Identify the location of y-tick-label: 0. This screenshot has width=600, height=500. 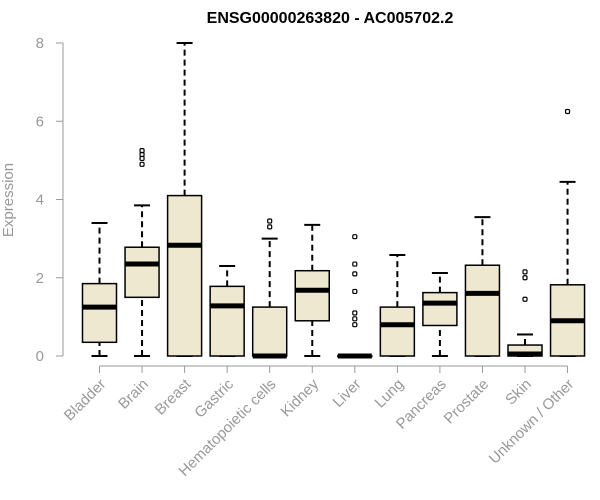
(40, 356).